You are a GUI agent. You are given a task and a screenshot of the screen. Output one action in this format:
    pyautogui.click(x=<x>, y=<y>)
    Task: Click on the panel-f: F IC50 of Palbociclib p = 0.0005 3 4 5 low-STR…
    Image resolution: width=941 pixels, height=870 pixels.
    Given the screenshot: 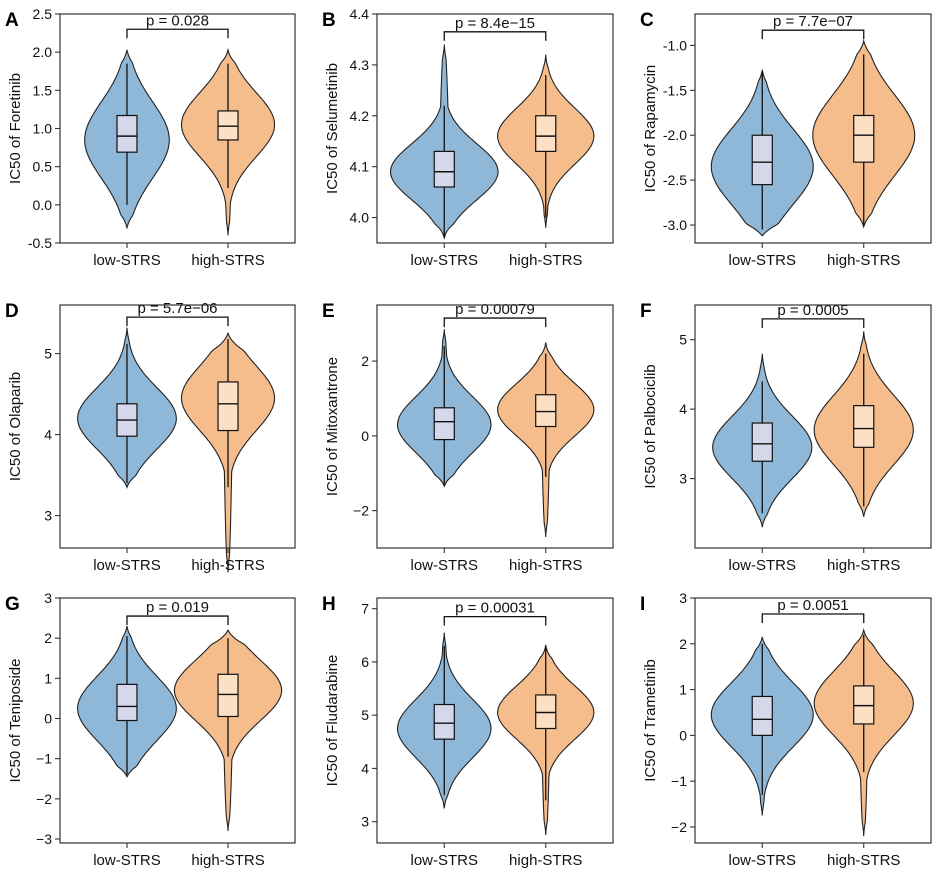 What is the action you would take?
    pyautogui.click(x=786, y=437)
    